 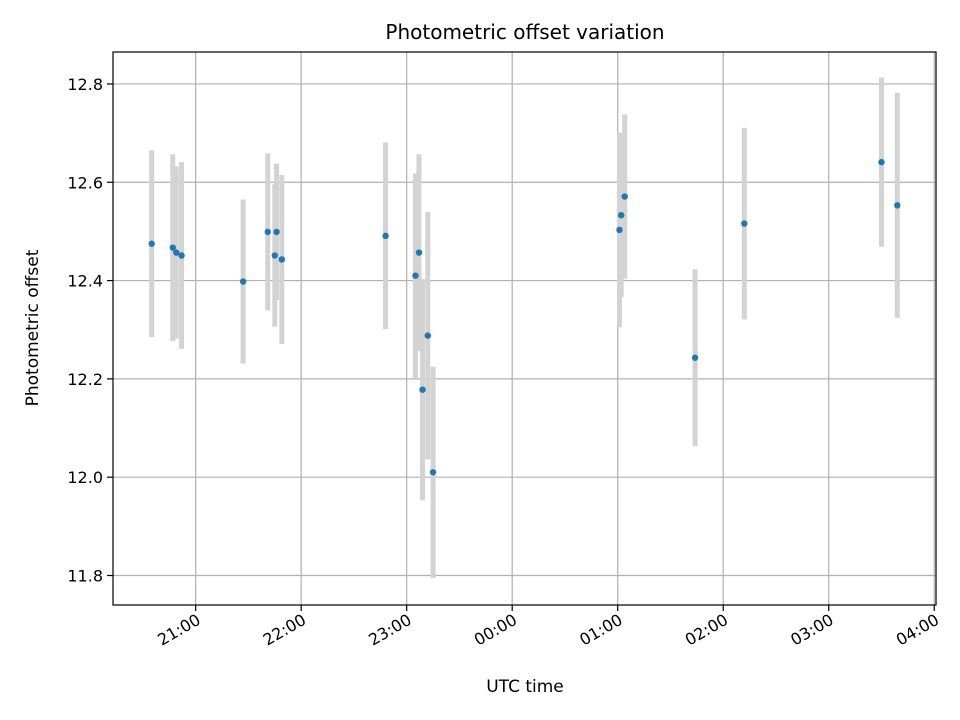 What do you see at coordinates (85, 477) in the screenshot?
I see `y-tick-label: 12.0` at bounding box center [85, 477].